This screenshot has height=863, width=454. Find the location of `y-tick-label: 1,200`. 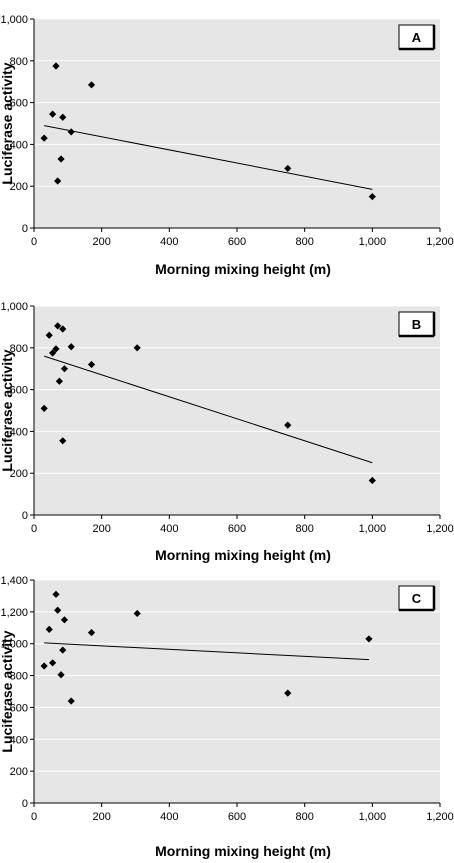

y-tick-label: 1,200 is located at coordinates (14, 613).